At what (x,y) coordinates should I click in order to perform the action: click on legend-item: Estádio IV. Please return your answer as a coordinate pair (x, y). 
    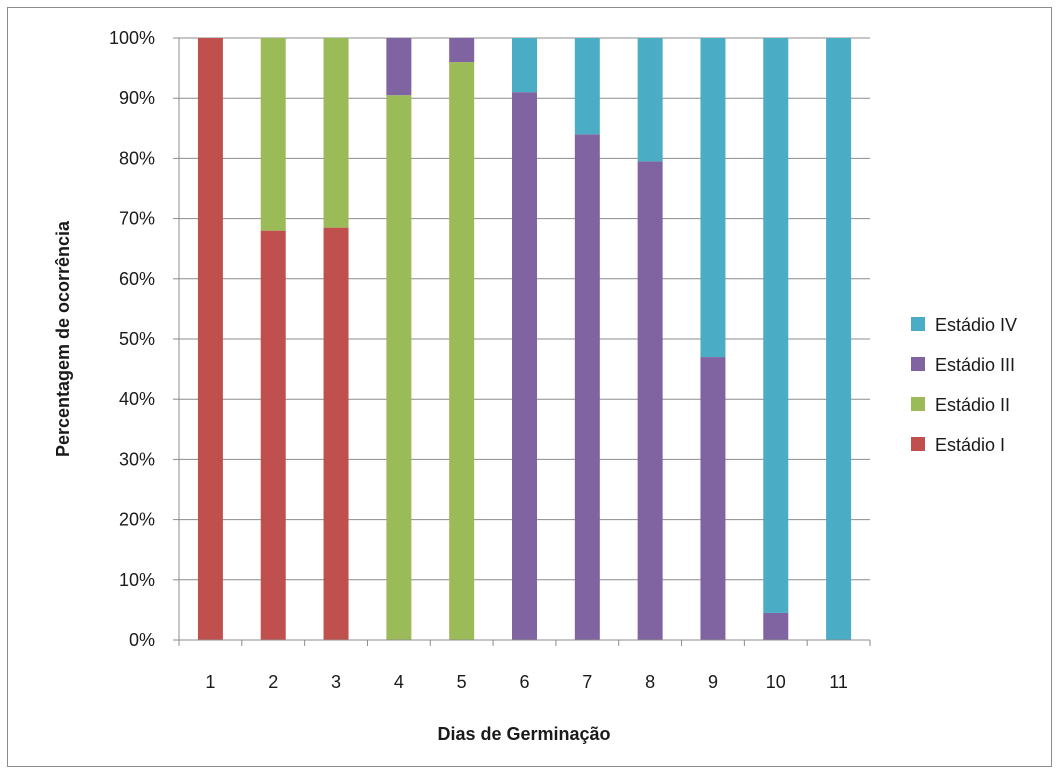
    Looking at the image, I should click on (964, 325).